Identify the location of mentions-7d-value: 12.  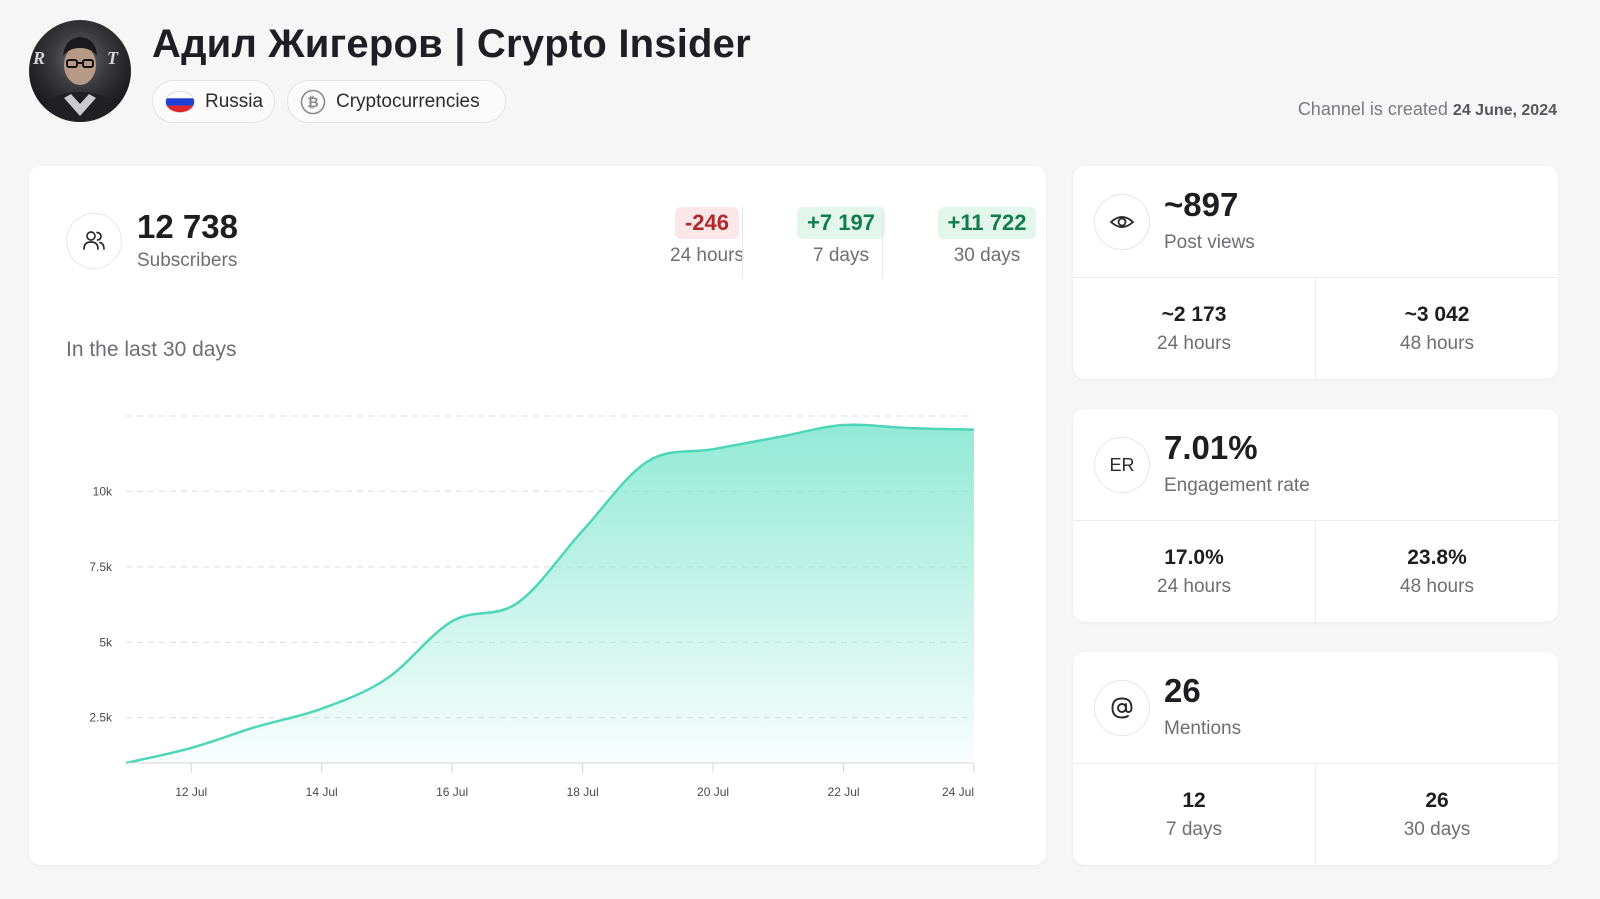
(1194, 800).